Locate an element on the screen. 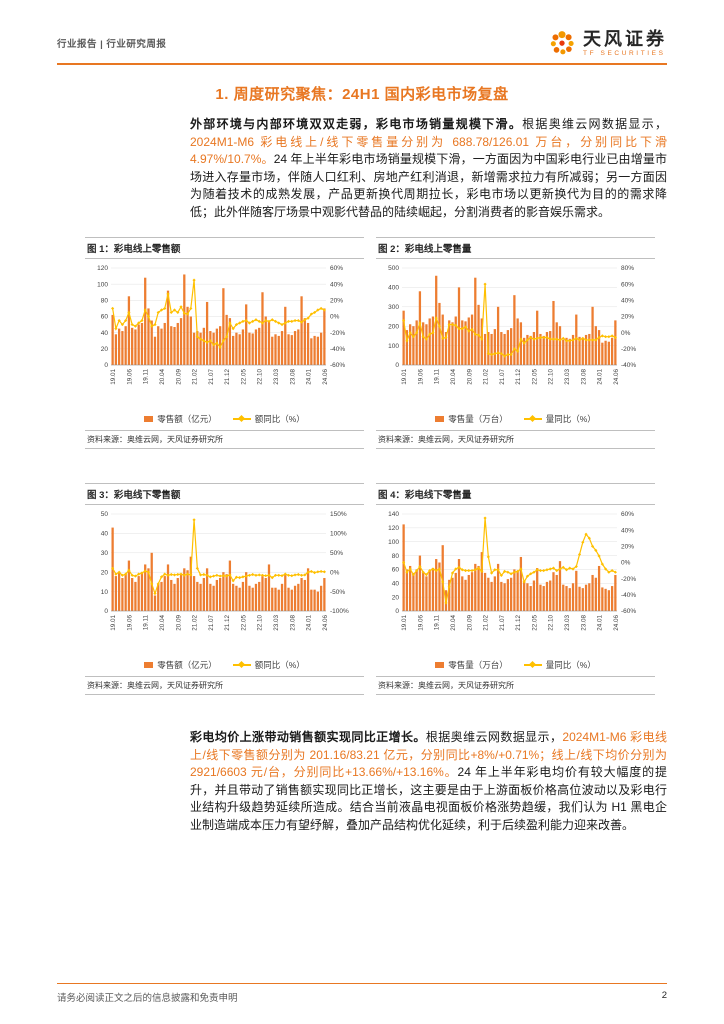  svg-text: 80 is located at coordinates (105, 301).